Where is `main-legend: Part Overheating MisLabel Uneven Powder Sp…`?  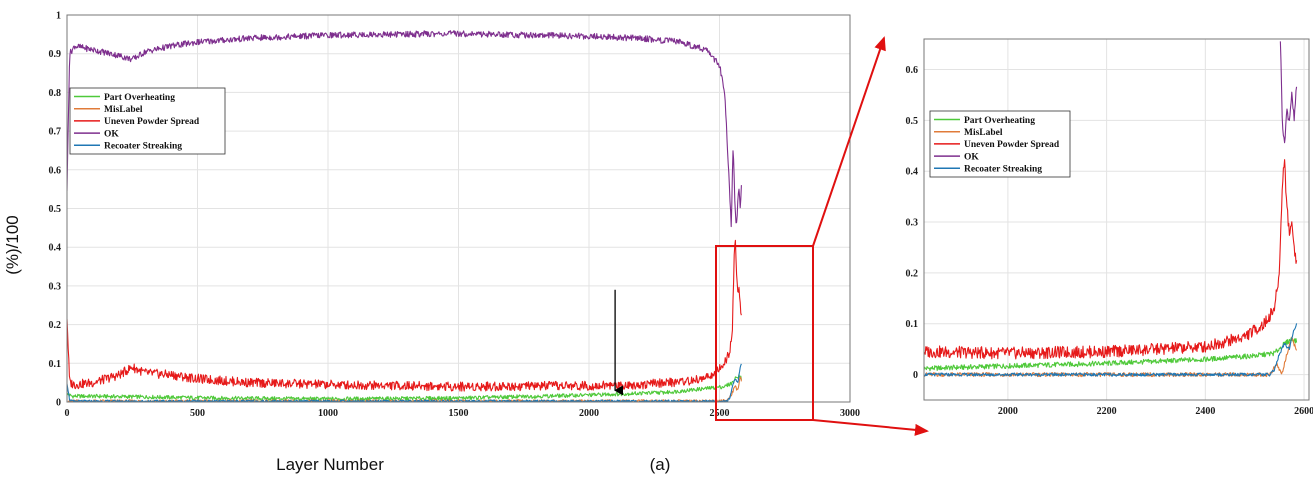
main-legend: Part Overheating MisLabel Uneven Powder Sp… is located at coordinates (147, 121).